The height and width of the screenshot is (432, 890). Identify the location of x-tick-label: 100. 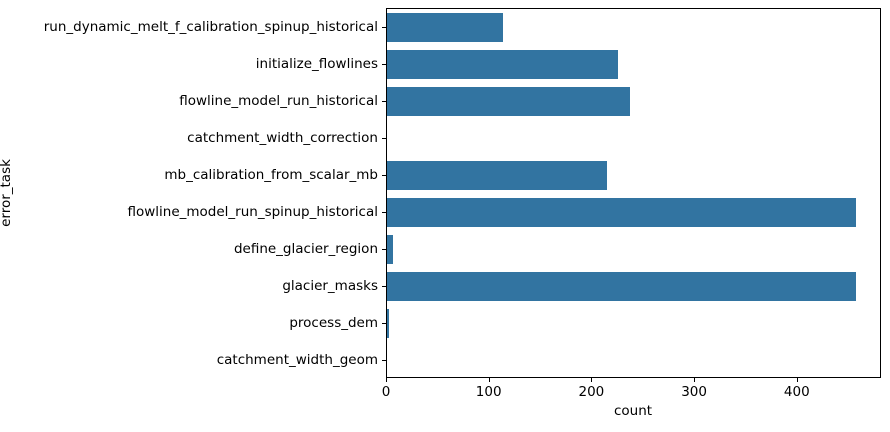
(488, 392).